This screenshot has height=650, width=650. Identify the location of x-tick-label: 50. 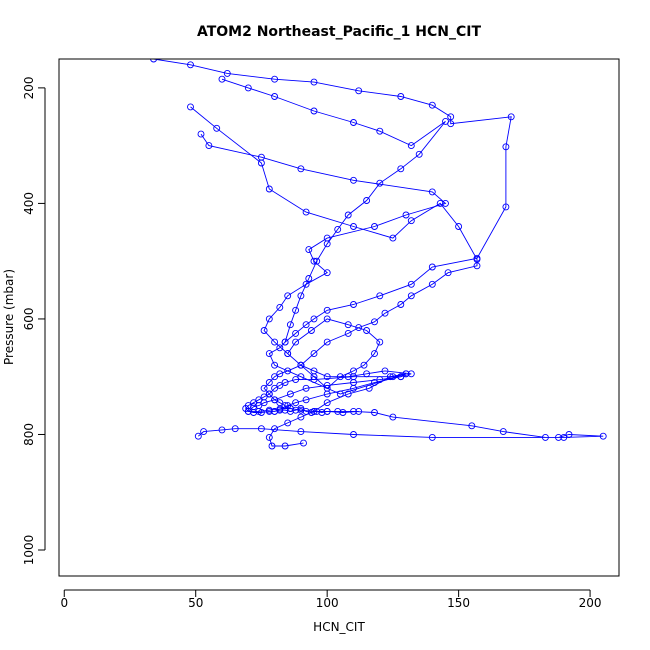
(195, 603).